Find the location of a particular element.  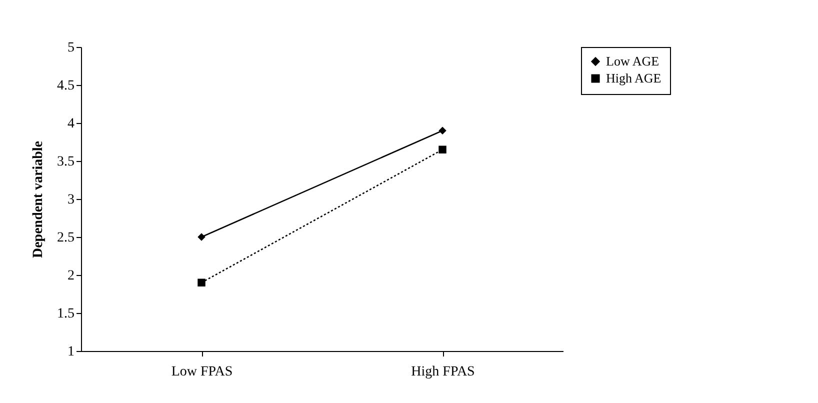

legend-label: High AGE is located at coordinates (634, 78).